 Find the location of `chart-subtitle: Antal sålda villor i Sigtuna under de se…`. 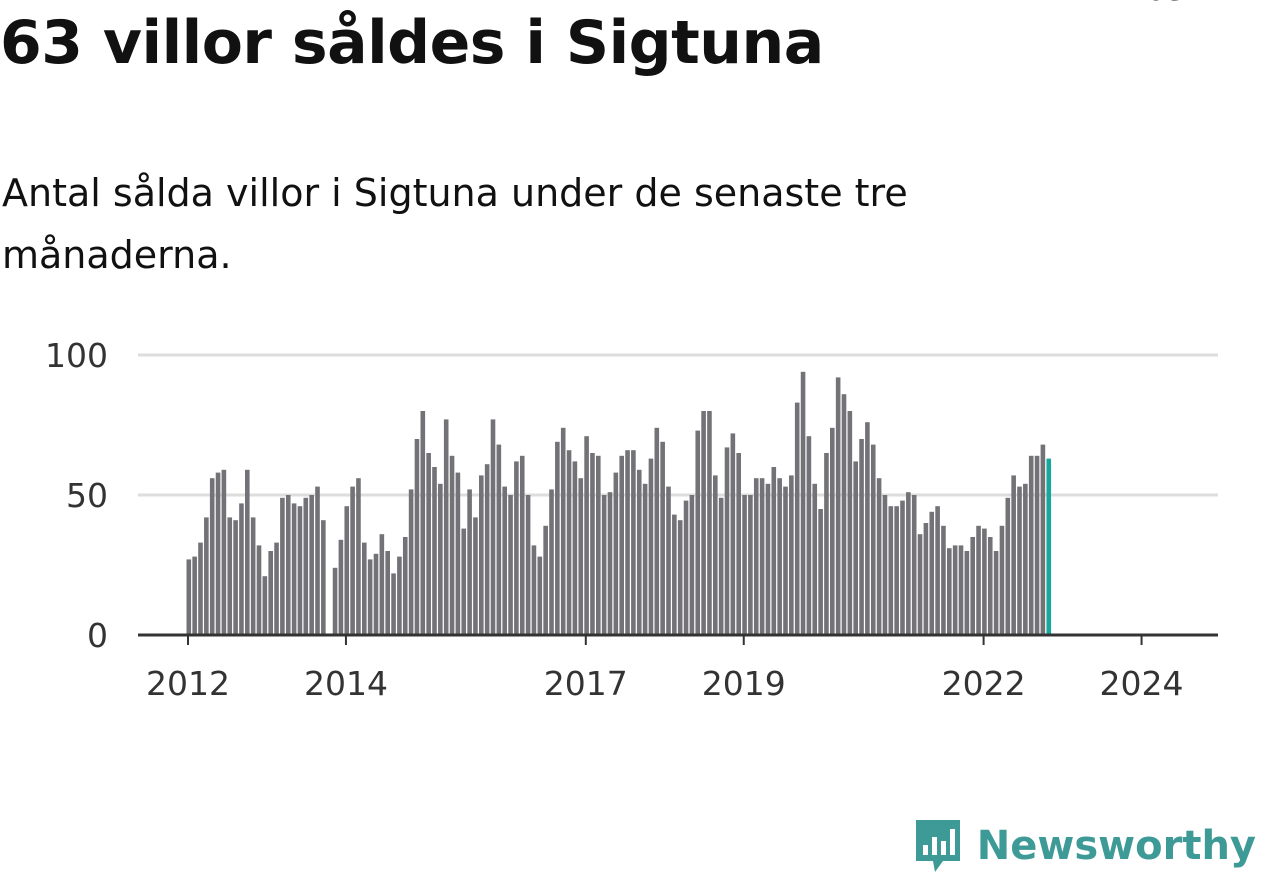

chart-subtitle: Antal sålda villor i Sigtuna under de se… is located at coordinates (455, 224).